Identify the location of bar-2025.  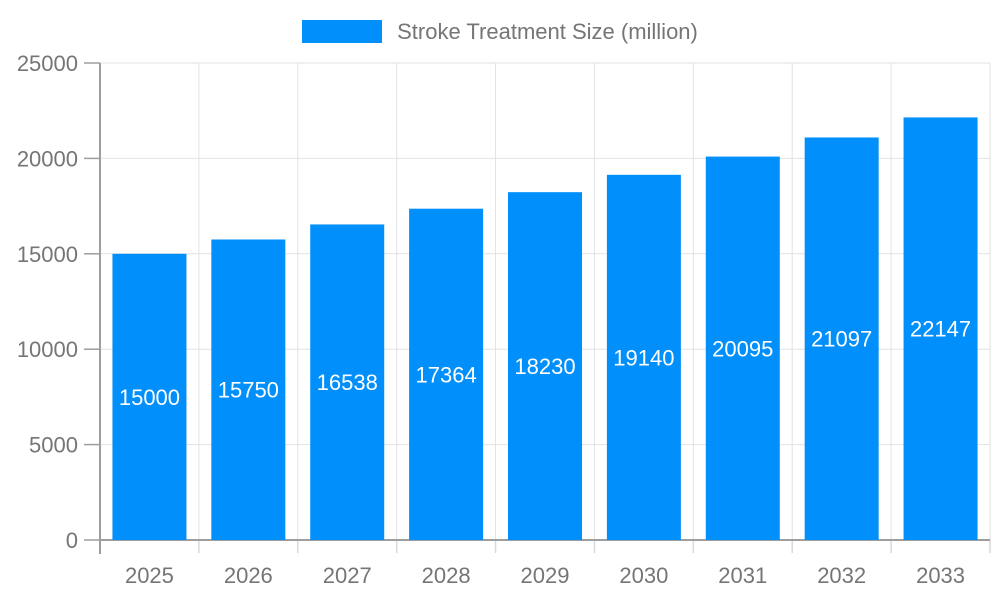
(149, 397).